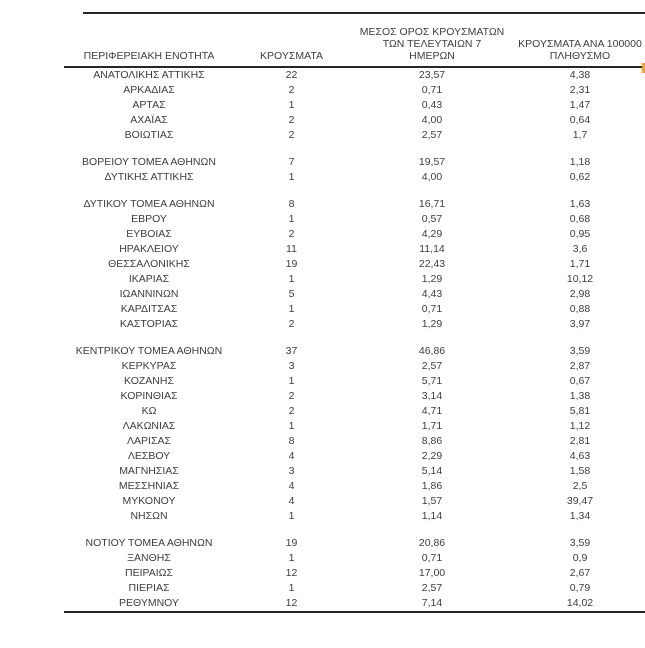 The image size is (645, 648). Describe the element at coordinates (149, 486) in the screenshot. I see `region-cell: ΜΕΣΣΗΝΙΑΣ` at that location.